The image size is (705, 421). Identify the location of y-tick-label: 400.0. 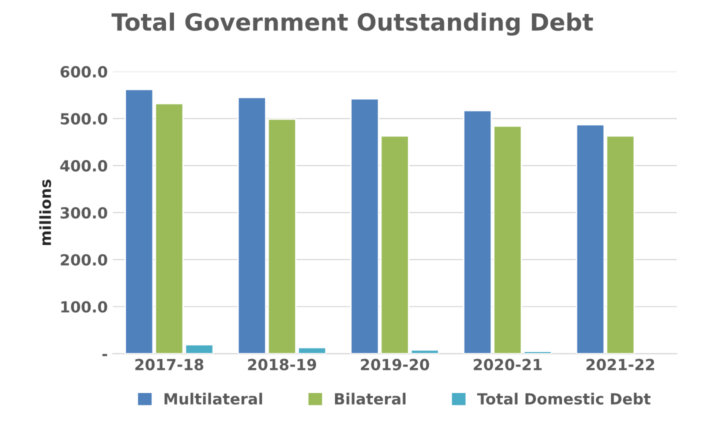
(84, 166).